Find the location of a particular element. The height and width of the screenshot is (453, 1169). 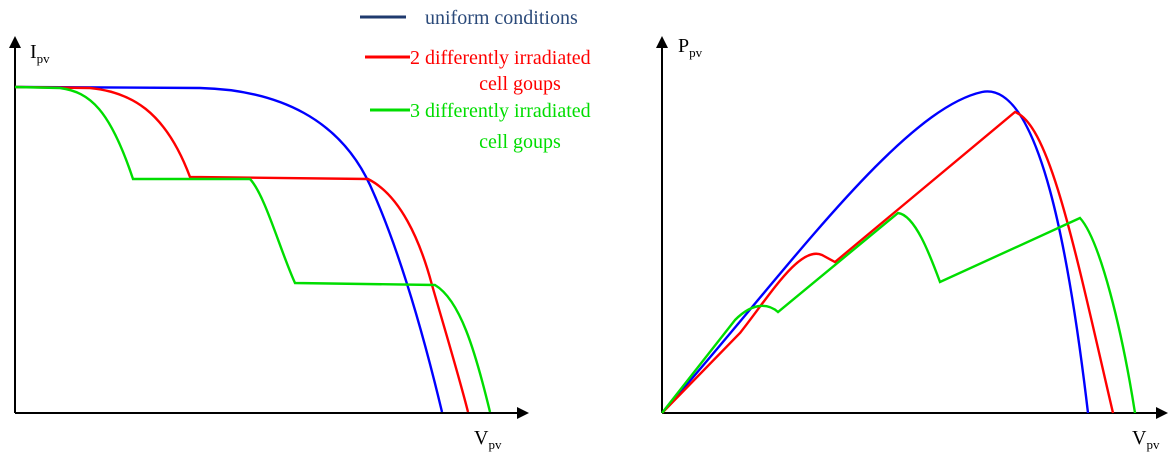

y-axis-label: Ppv is located at coordinates (690, 47).